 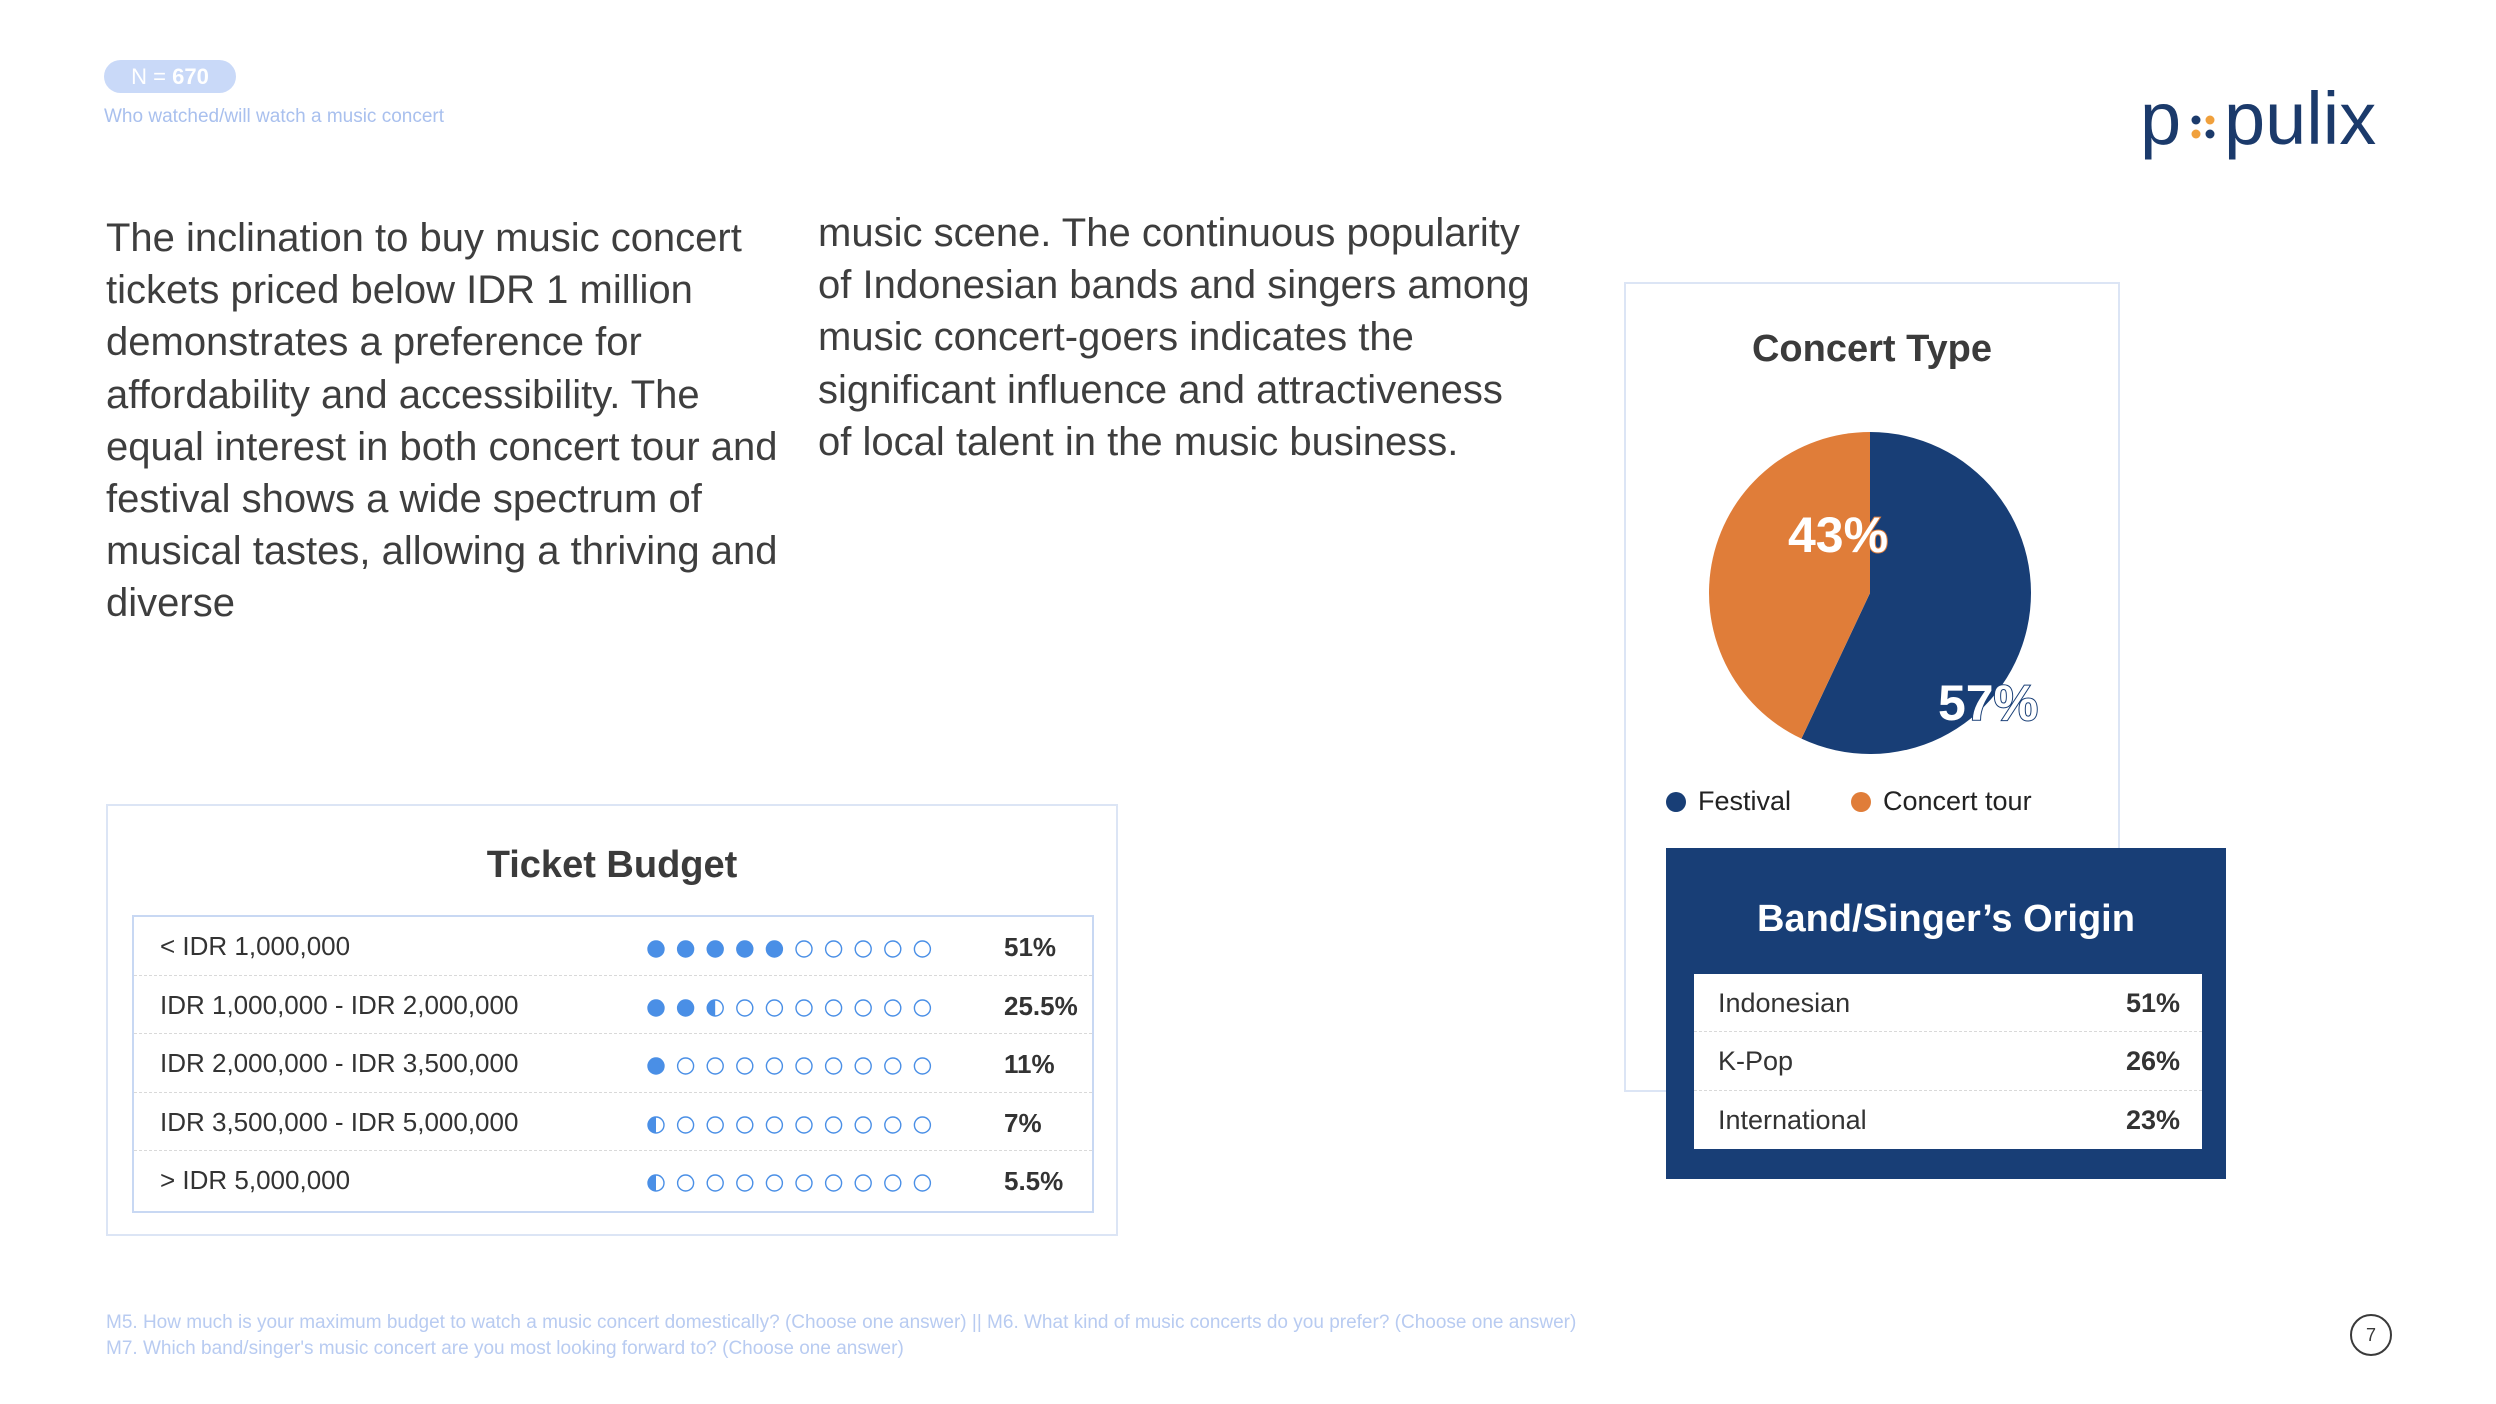 I want to click on budget-row: < IDR 1,000,000 51%, so click(x=613, y=946).